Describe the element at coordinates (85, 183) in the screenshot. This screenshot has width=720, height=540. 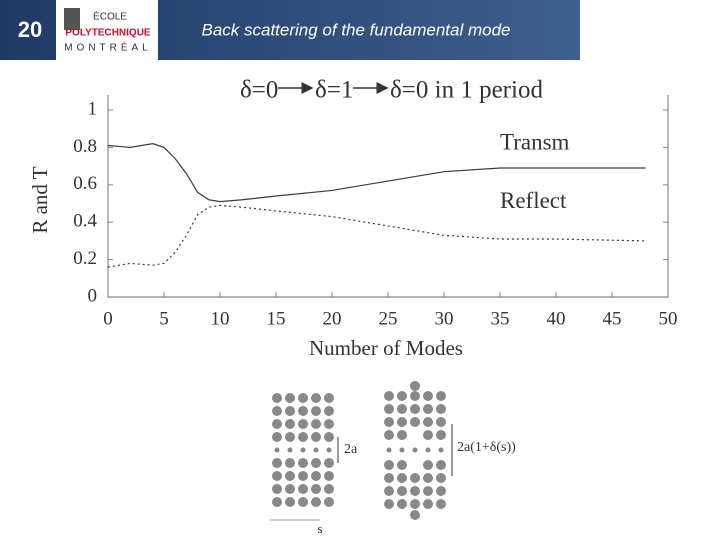
I see `y-tick-label: 0.6` at that location.